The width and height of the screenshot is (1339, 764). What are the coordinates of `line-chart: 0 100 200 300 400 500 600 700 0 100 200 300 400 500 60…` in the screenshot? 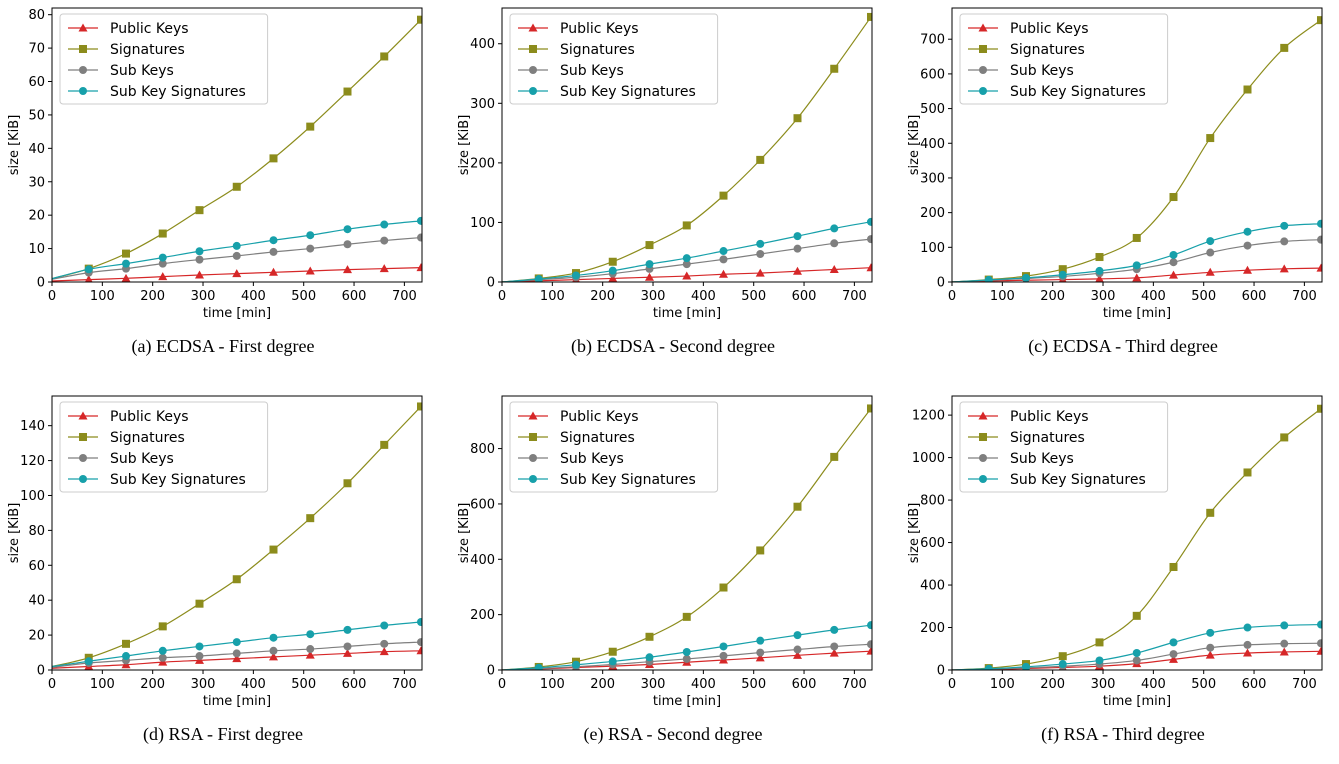 It's located at (1115, 164).